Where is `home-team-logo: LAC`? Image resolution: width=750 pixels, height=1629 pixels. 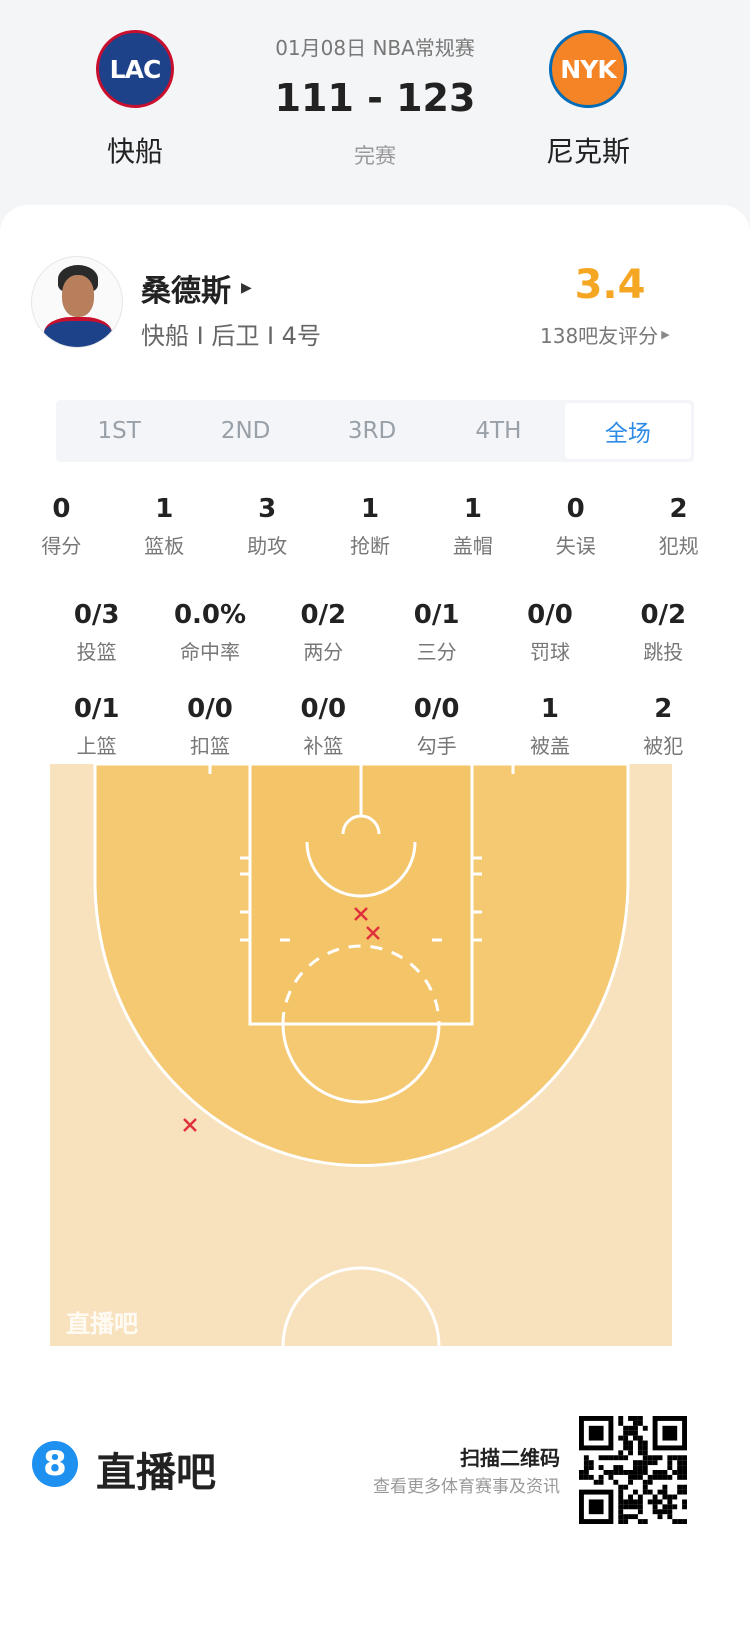 home-team-logo: LAC is located at coordinates (135, 69).